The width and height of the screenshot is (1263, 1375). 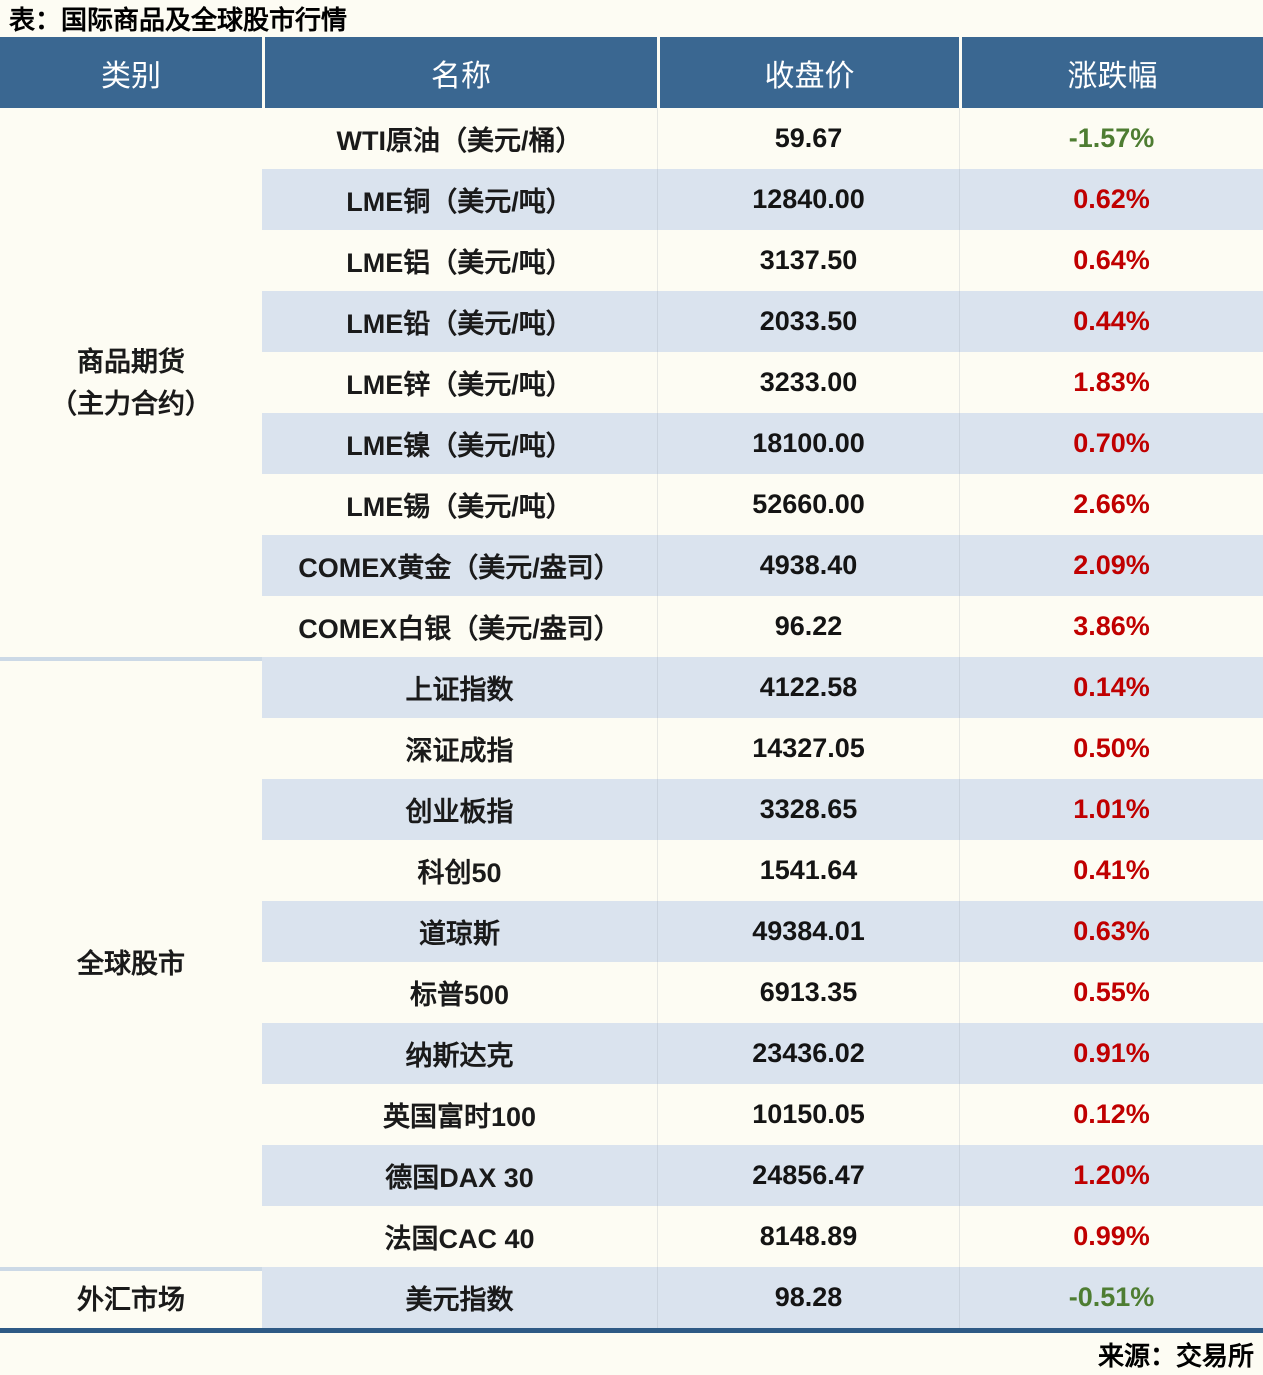 What do you see at coordinates (808, 687) in the screenshot?
I see `close-price: 4122.58` at bounding box center [808, 687].